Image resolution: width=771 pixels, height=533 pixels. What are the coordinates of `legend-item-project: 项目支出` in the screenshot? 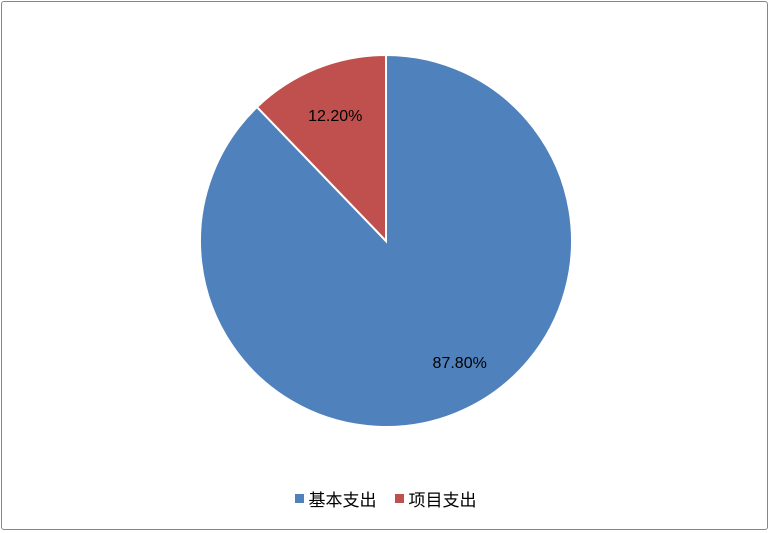 It's located at (435, 498).